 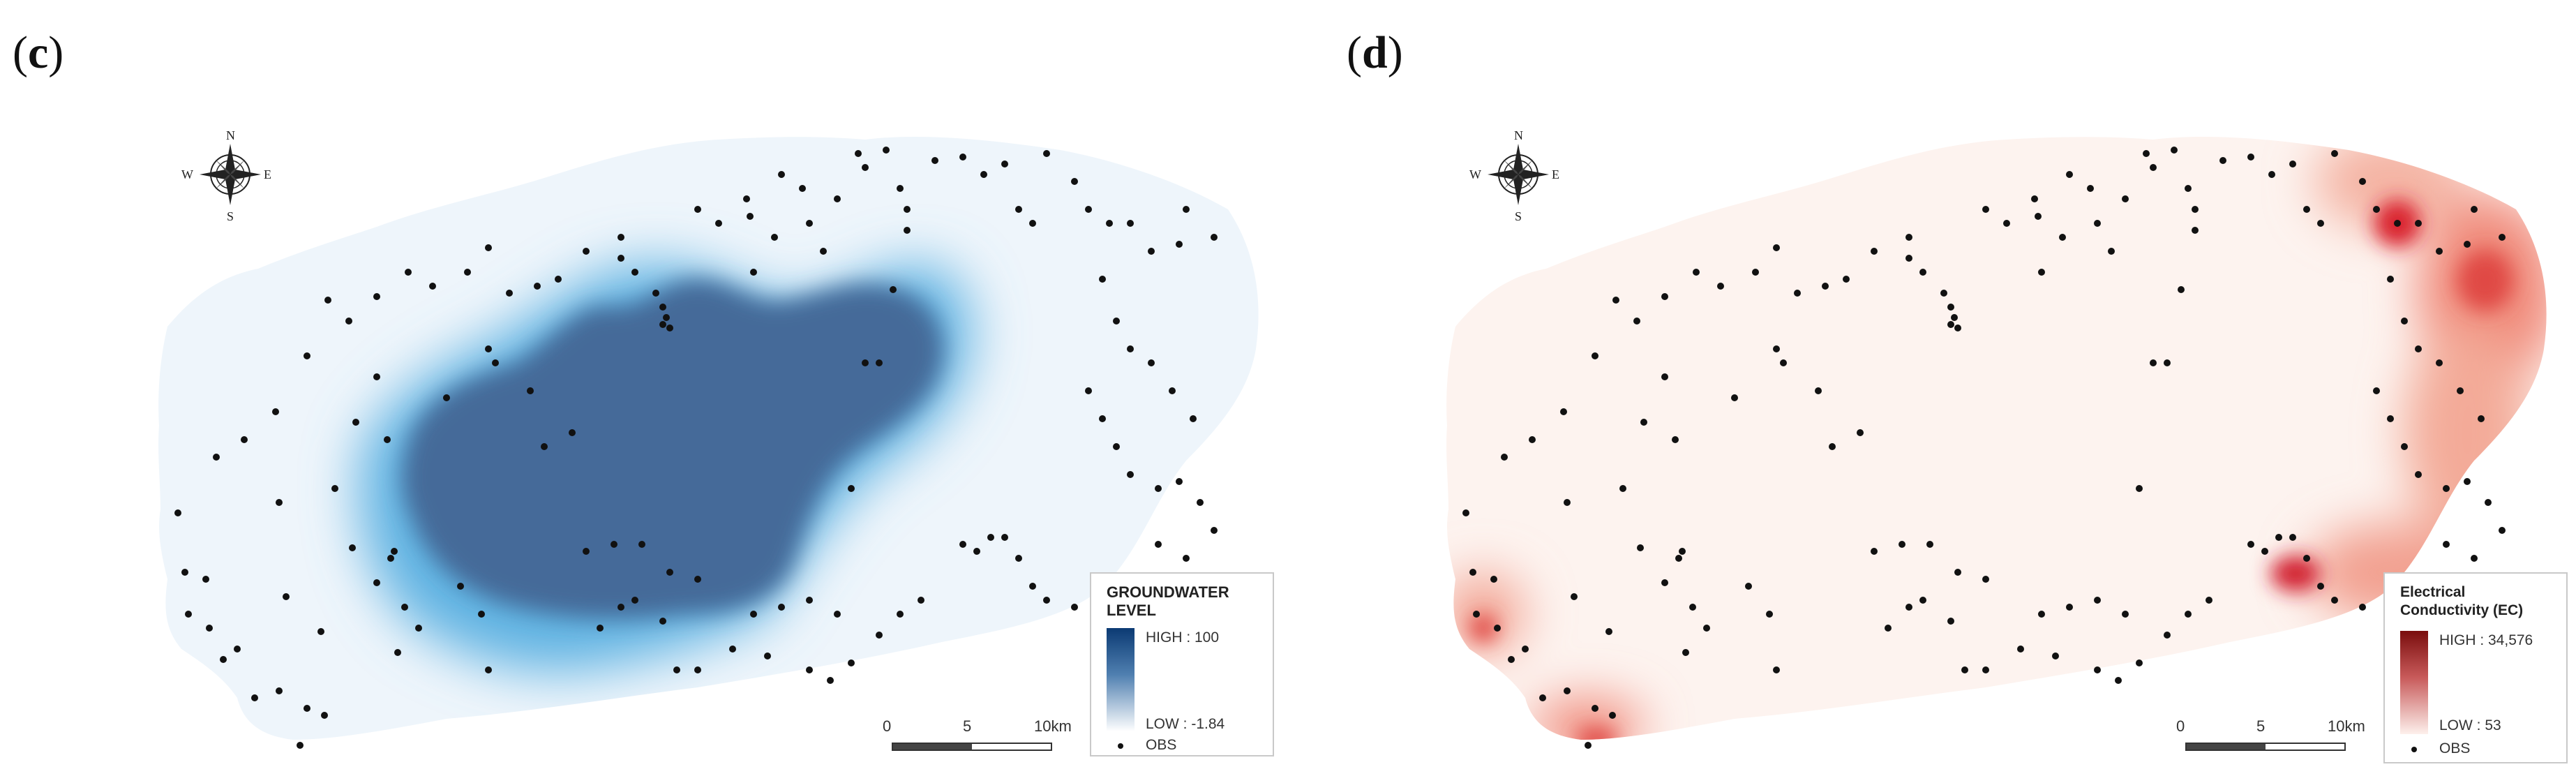 What do you see at coordinates (672, 449) in the screenshot?
I see `core-layer-c` at bounding box center [672, 449].